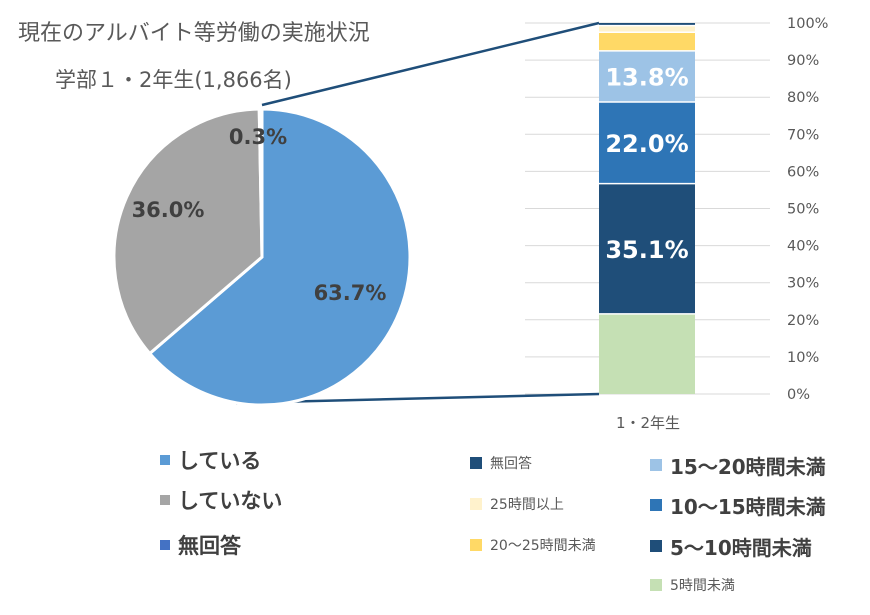 This screenshot has width=870, height=615. What do you see at coordinates (807, 24) in the screenshot?
I see `y-tick-label: 100%` at bounding box center [807, 24].